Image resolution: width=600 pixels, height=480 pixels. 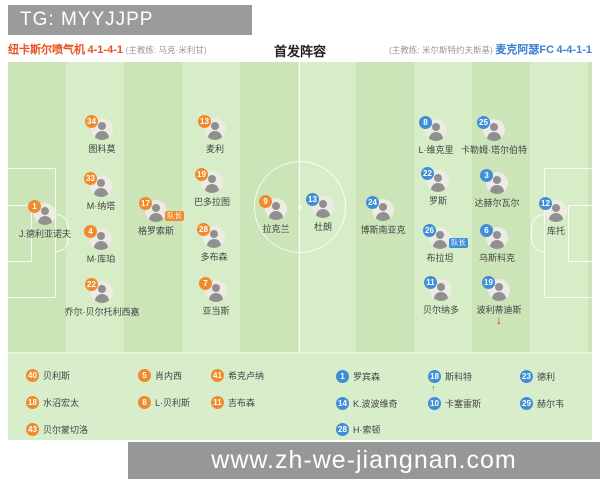 I want to click on center-spot, so click(x=300, y=207).